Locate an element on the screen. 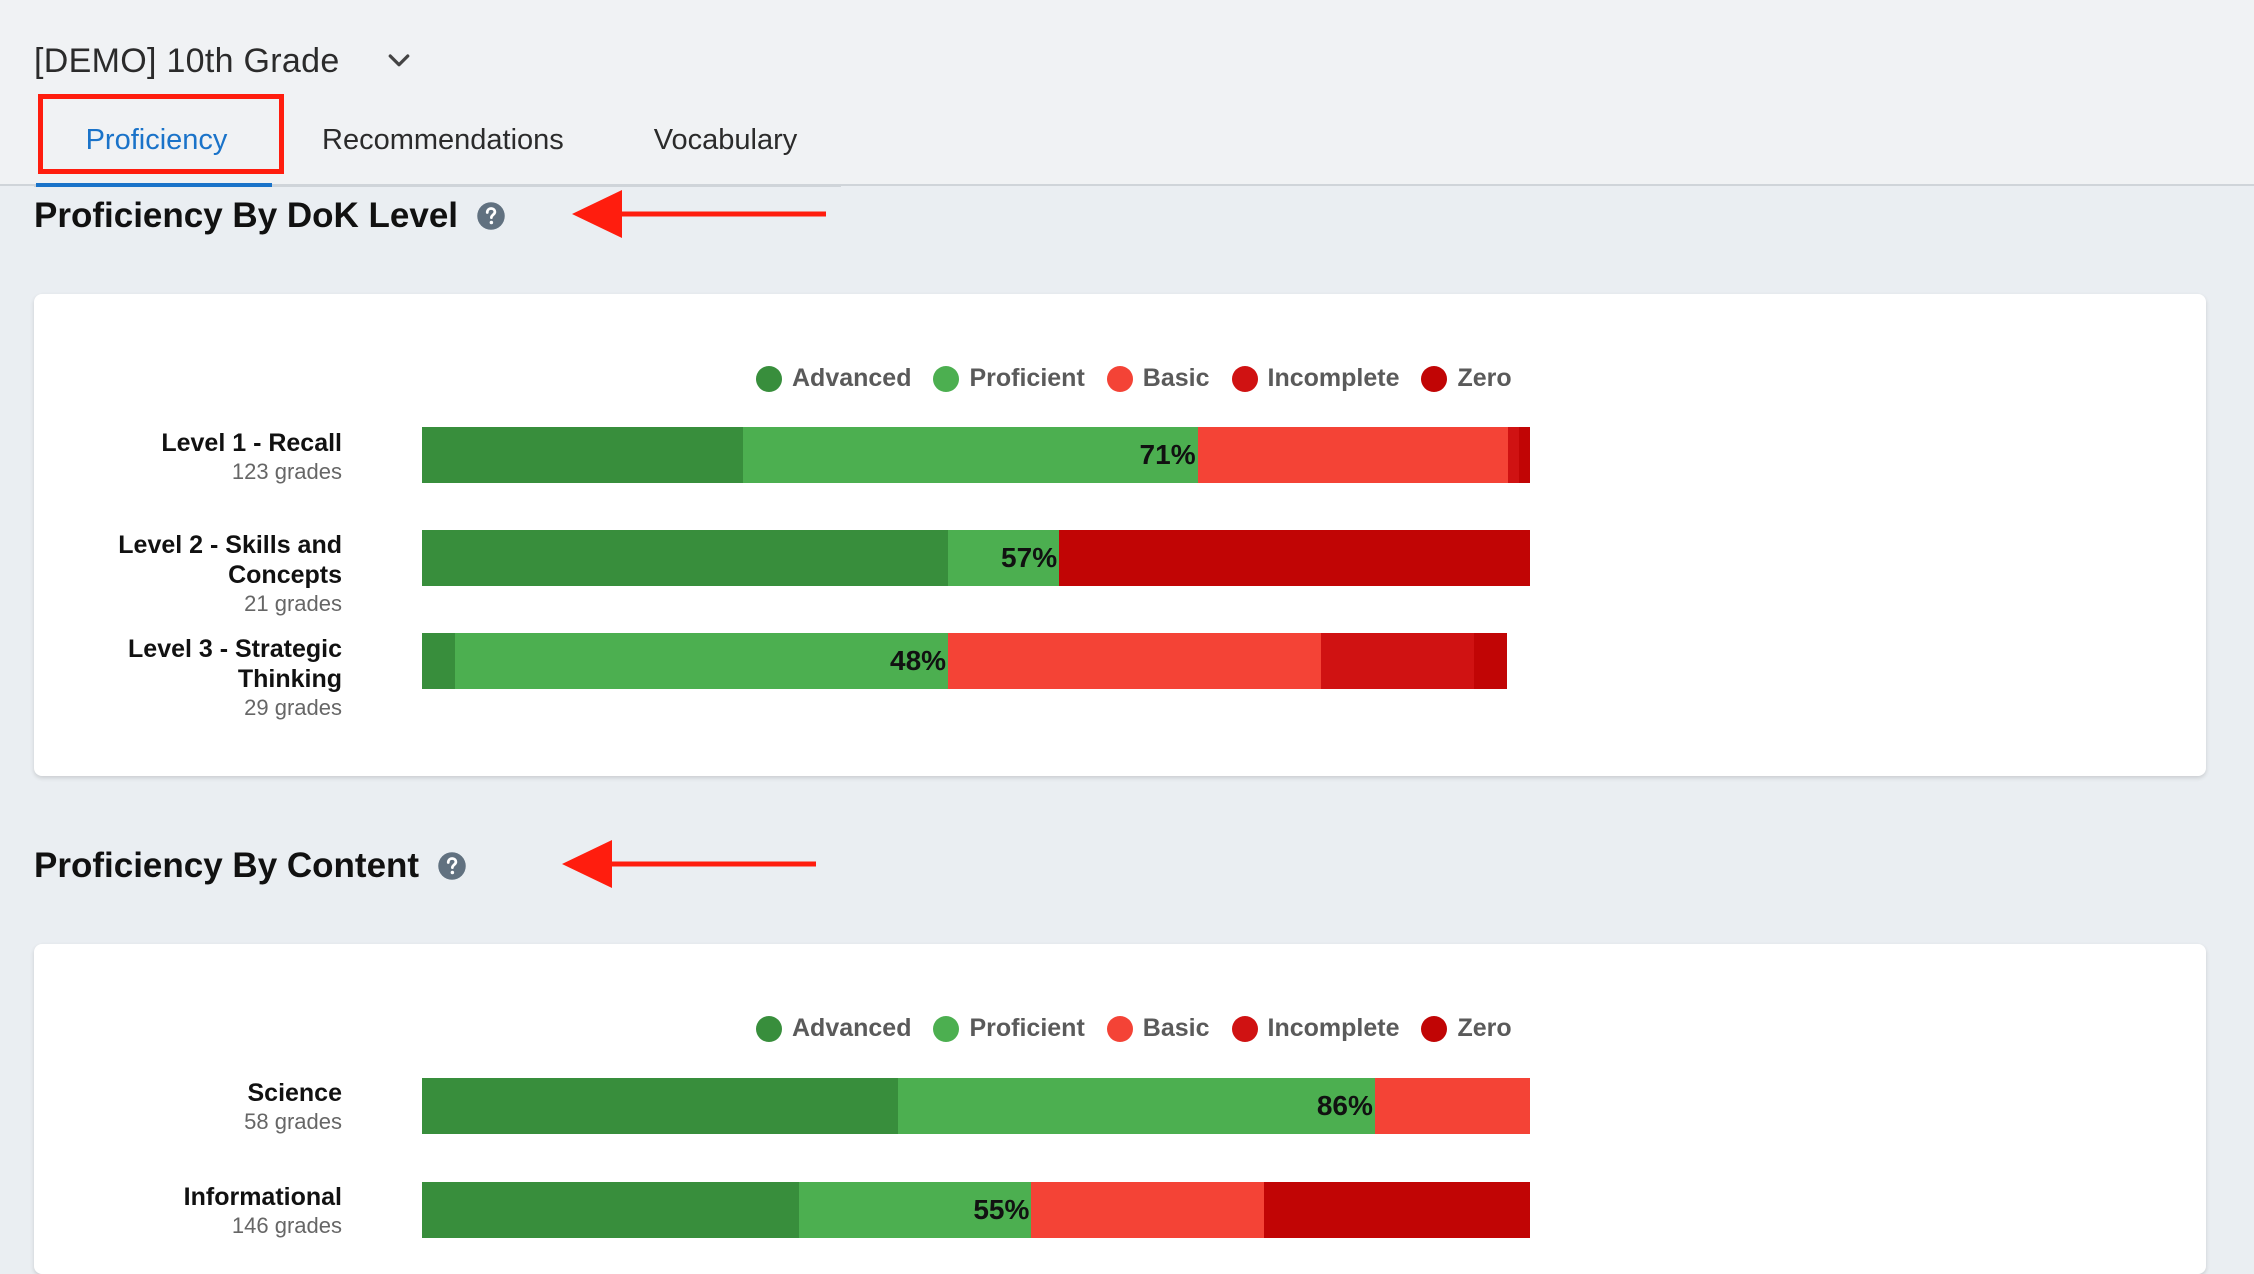  section-title-content-text: Proficiency By Content is located at coordinates (227, 865).